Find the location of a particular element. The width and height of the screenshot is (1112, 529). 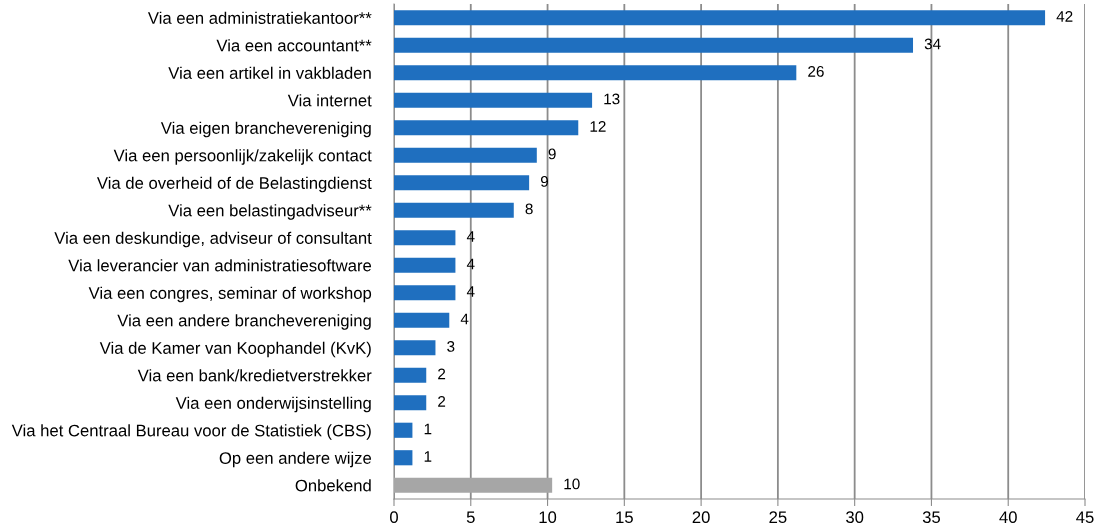

x-tick-label: 15 is located at coordinates (624, 517).